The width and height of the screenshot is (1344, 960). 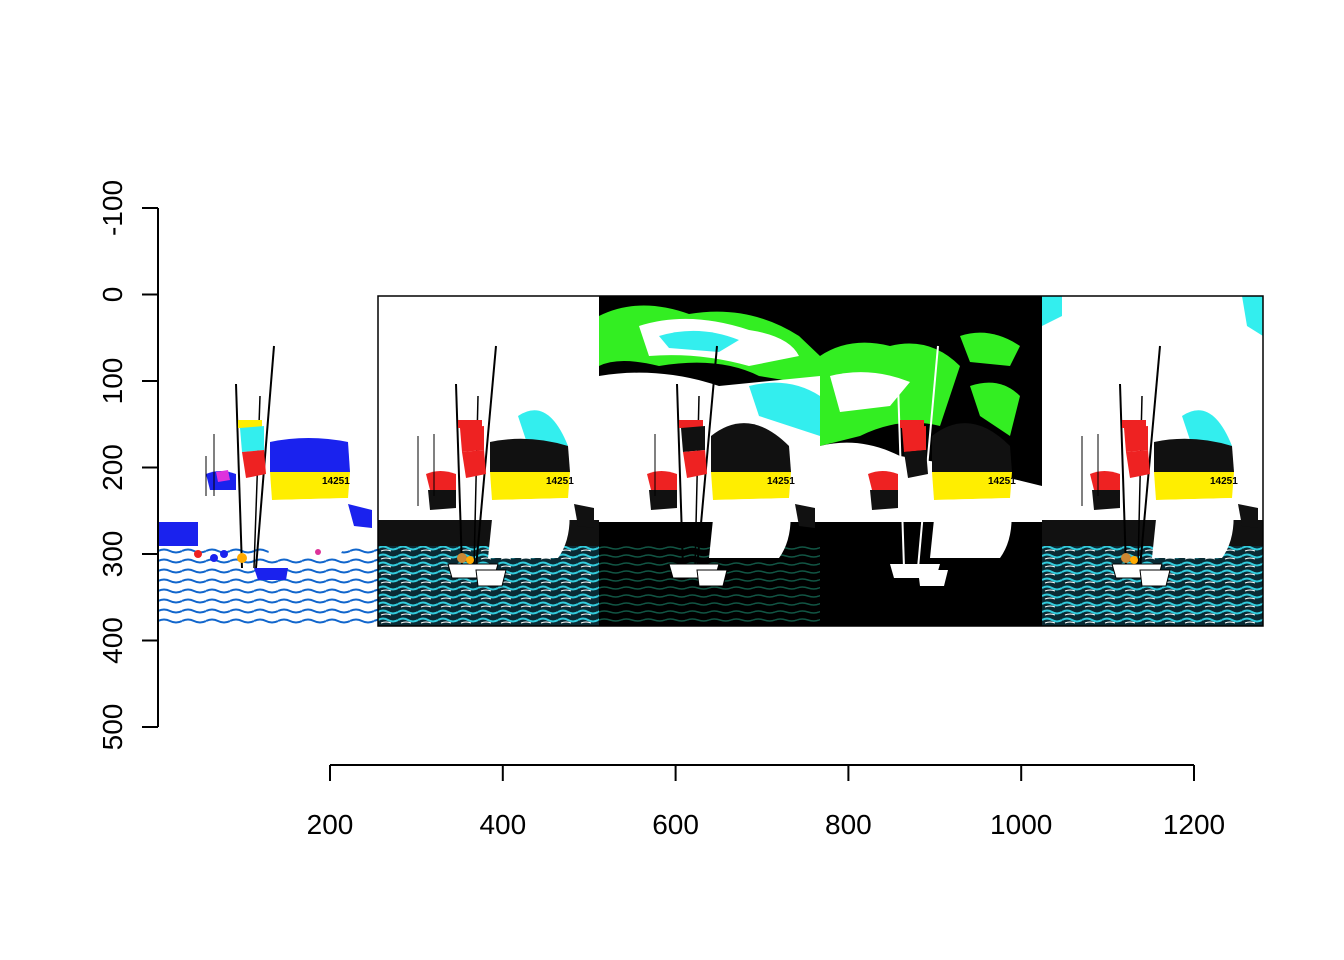 I want to click on sail-number-2: 14251, so click(x=560, y=481).